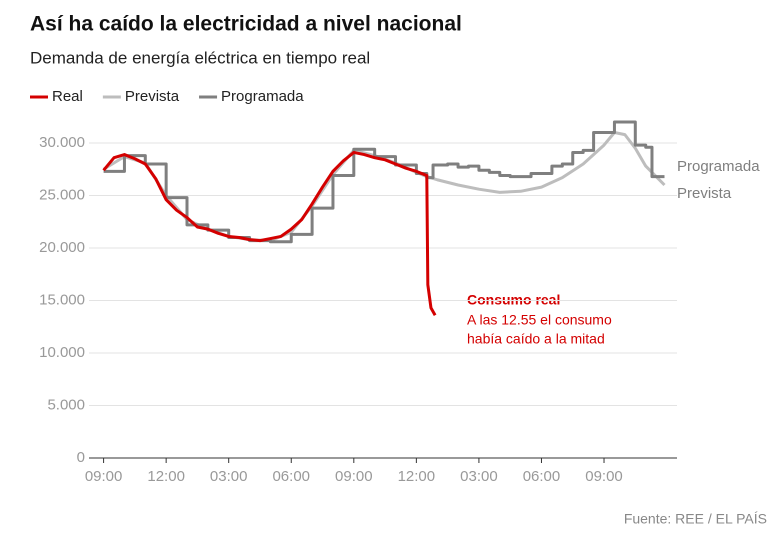  Describe the element at coordinates (67, 96) in the screenshot. I see `legend-label: Real` at that location.